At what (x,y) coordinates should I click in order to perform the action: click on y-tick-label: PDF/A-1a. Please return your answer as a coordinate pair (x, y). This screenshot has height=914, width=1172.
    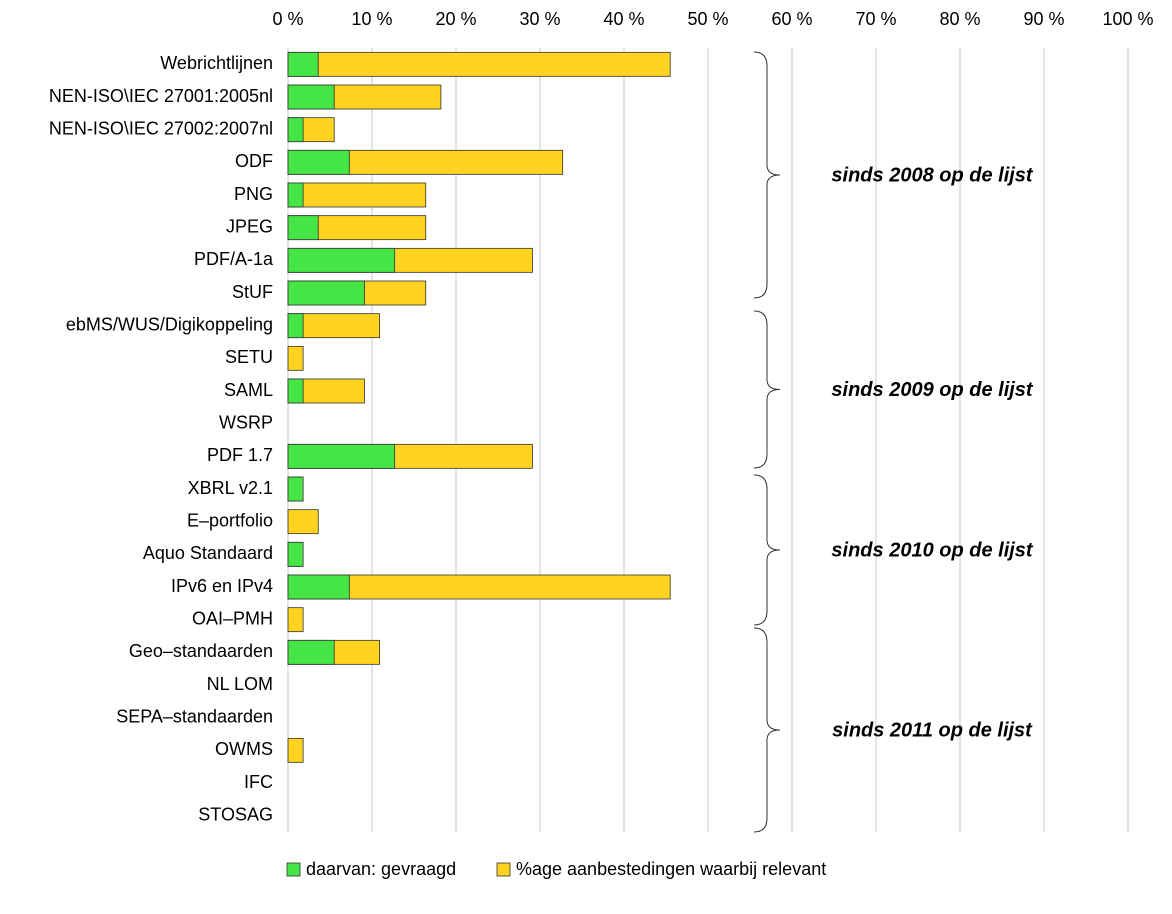
    Looking at the image, I should click on (234, 259).